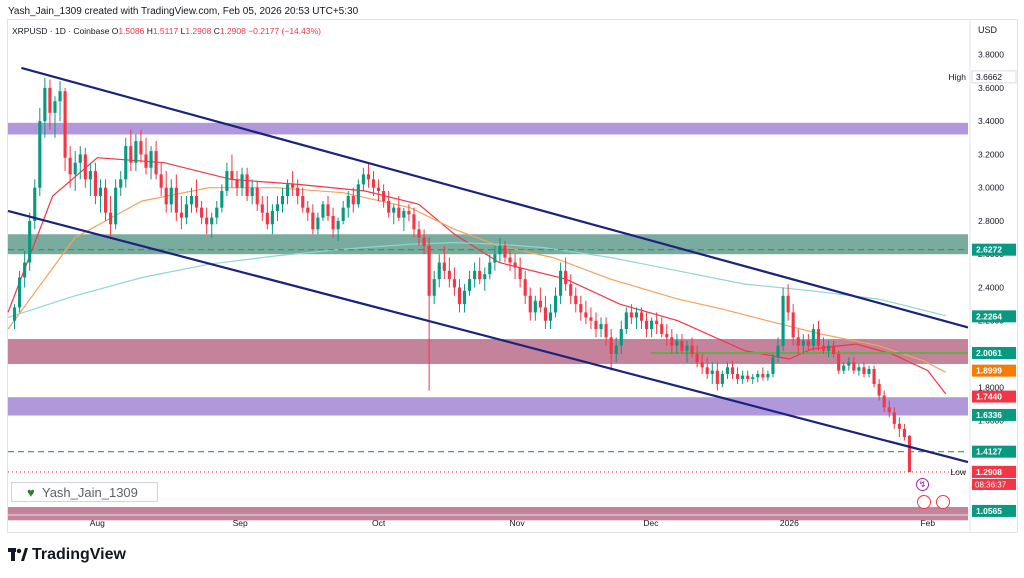 The width and height of the screenshot is (1024, 578). What do you see at coordinates (183, 31) in the screenshot?
I see `legend-low-label: L` at bounding box center [183, 31].